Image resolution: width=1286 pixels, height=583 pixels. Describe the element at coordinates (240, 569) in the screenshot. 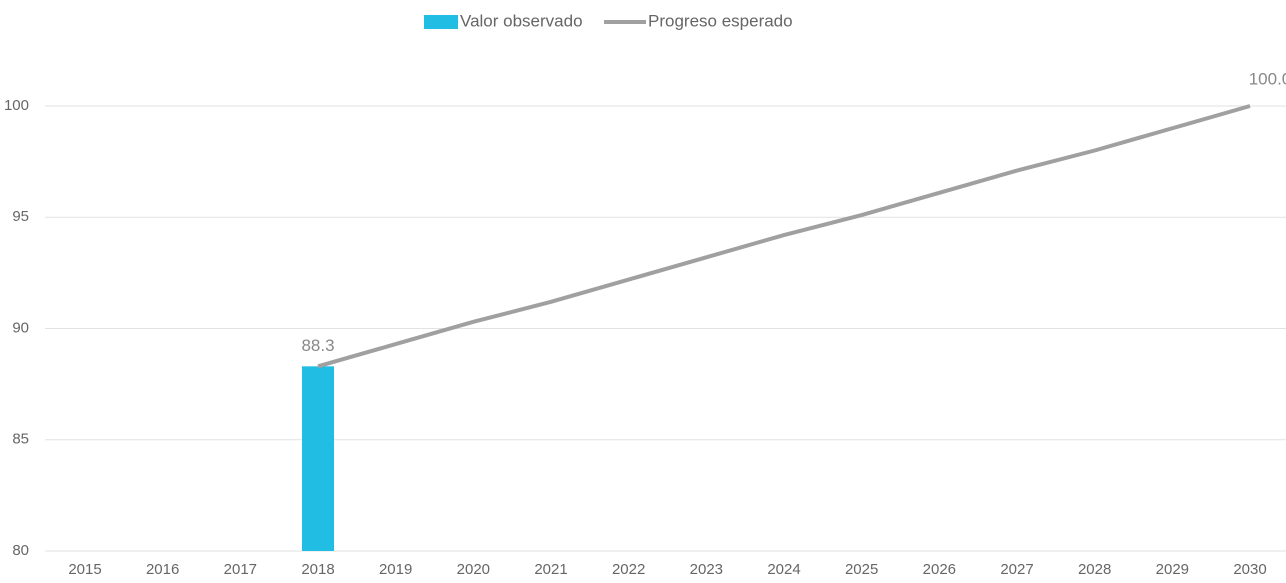

I see `x-tick-label: 2017` at that location.